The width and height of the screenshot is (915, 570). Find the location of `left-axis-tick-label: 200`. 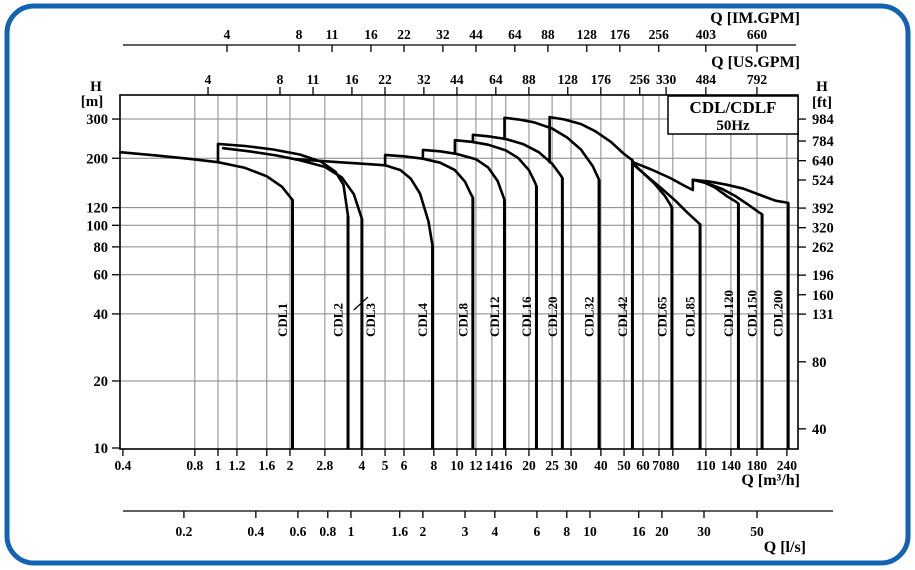

left-axis-tick-label: 200 is located at coordinates (97, 159).